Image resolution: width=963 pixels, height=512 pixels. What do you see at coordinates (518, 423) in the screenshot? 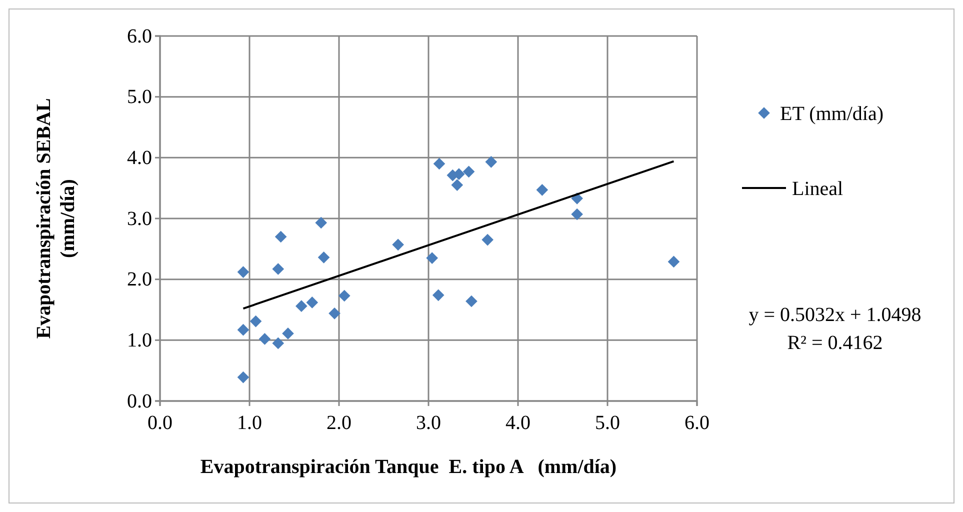
I see `x-tick-label: 4.0` at bounding box center [518, 423].